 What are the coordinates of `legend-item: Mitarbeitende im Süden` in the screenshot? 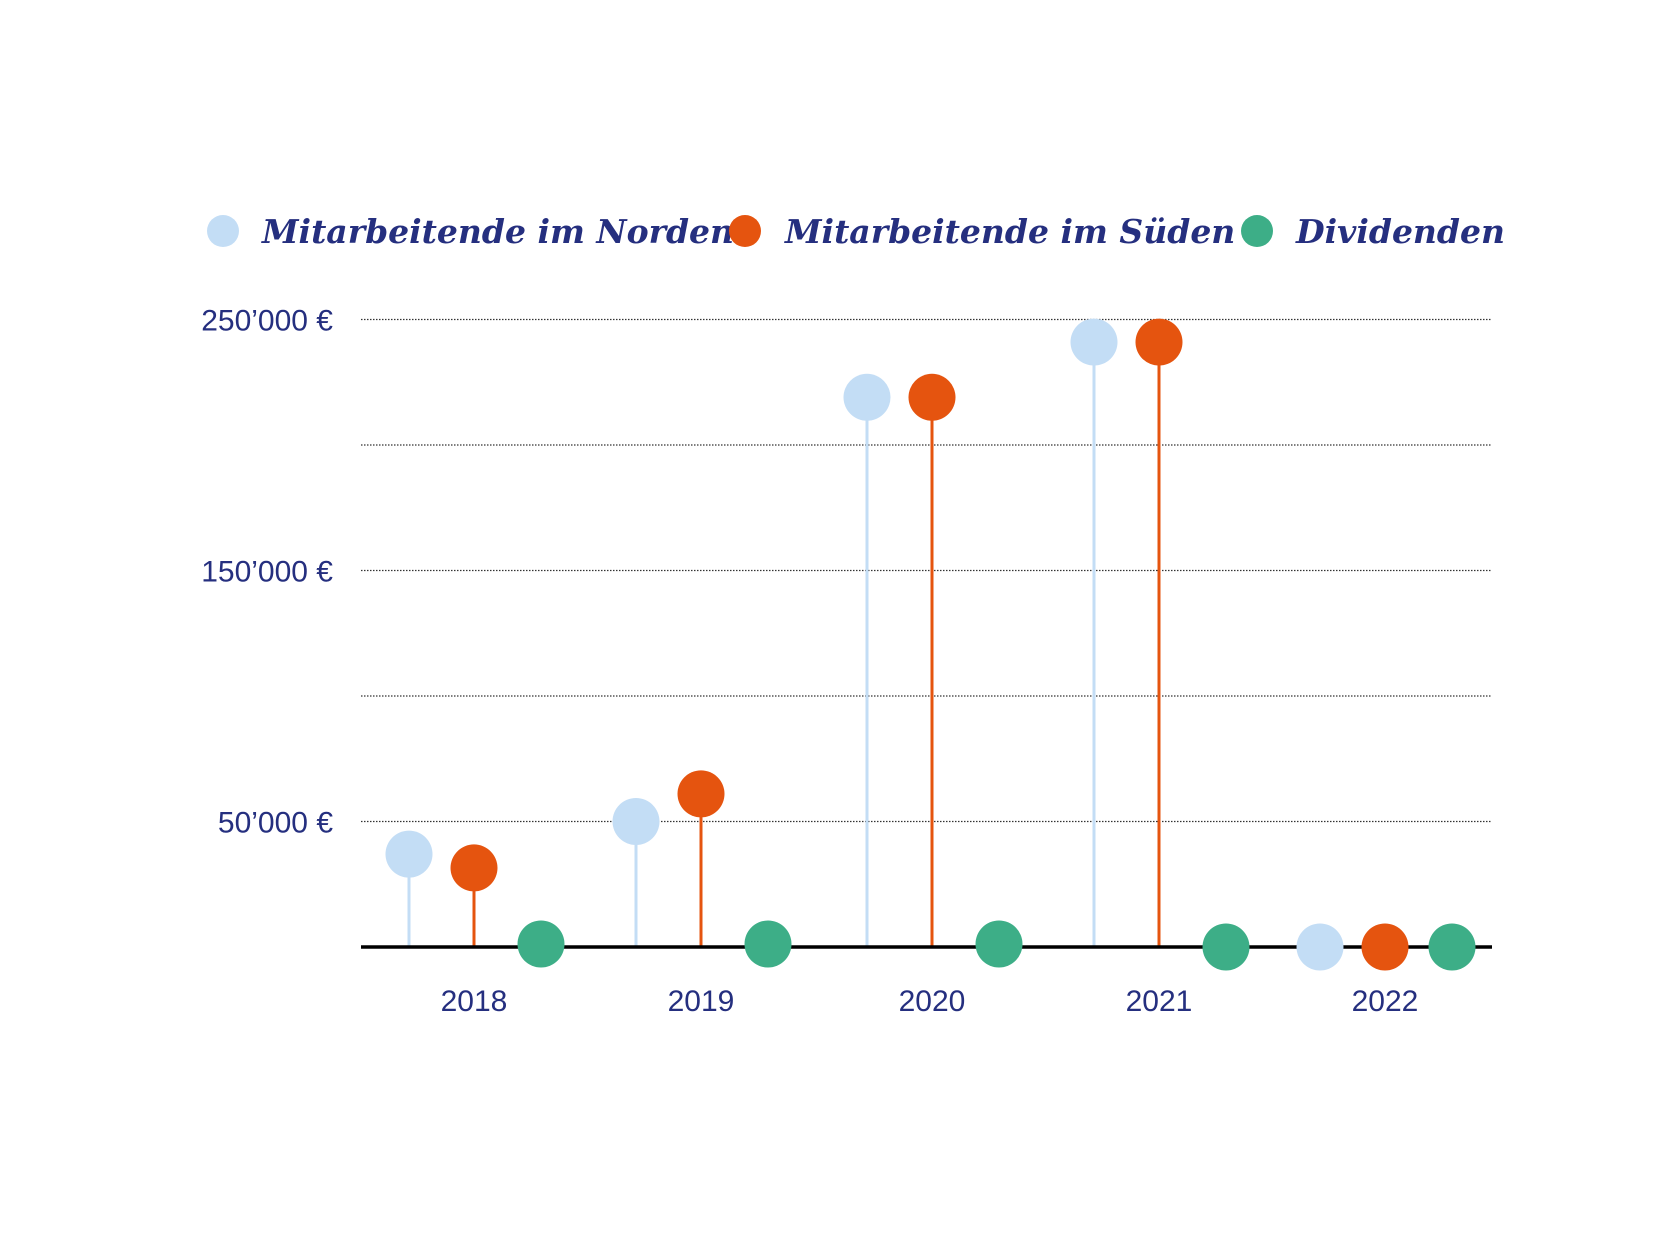 It's located at (982, 231).